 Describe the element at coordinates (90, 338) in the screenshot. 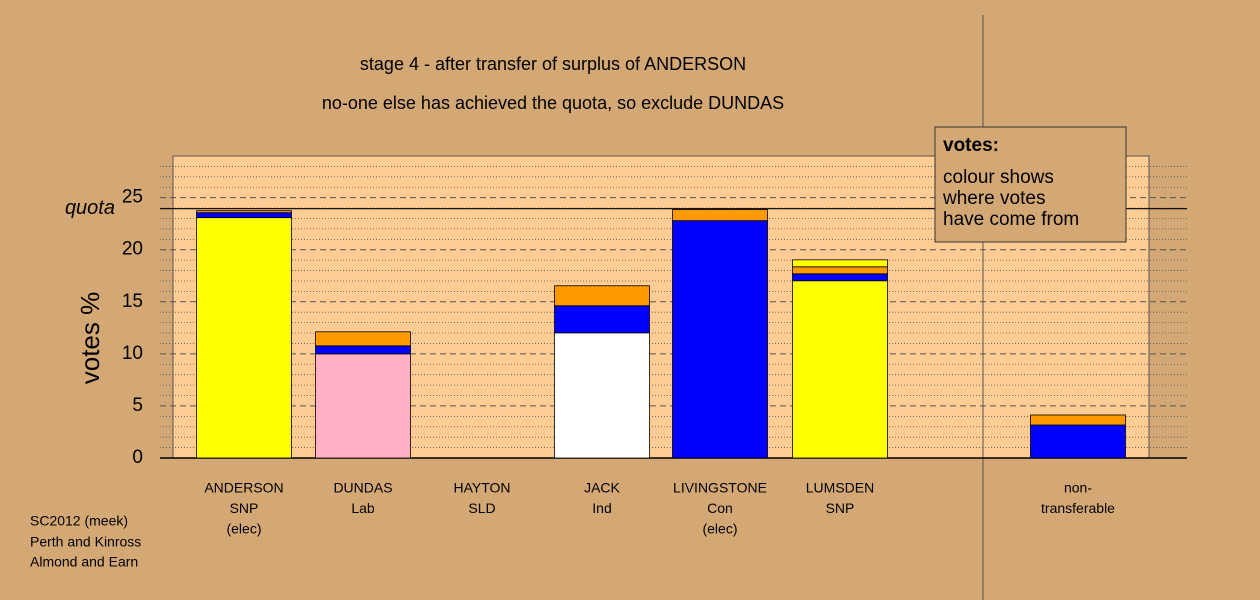

I see `y-axis-label: votes %` at that location.